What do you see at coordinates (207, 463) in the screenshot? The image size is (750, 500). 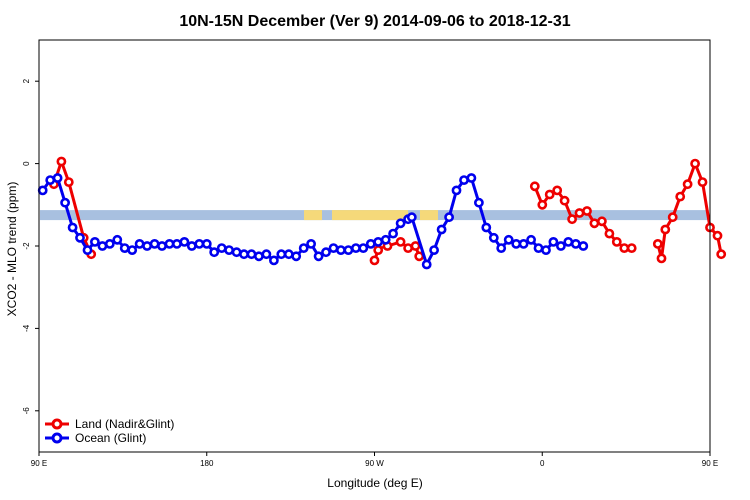 I see `x-tick-label-1: 180` at bounding box center [207, 463].